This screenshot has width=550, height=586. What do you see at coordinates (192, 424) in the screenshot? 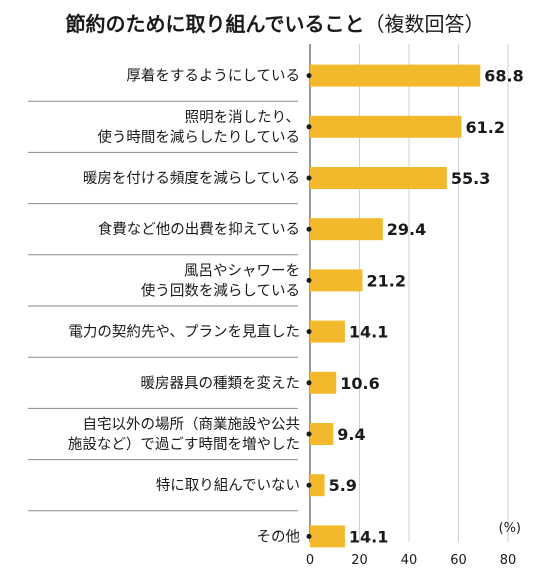
I see `category-label: 自宅以外の場所（商業施設や公共` at bounding box center [192, 424].